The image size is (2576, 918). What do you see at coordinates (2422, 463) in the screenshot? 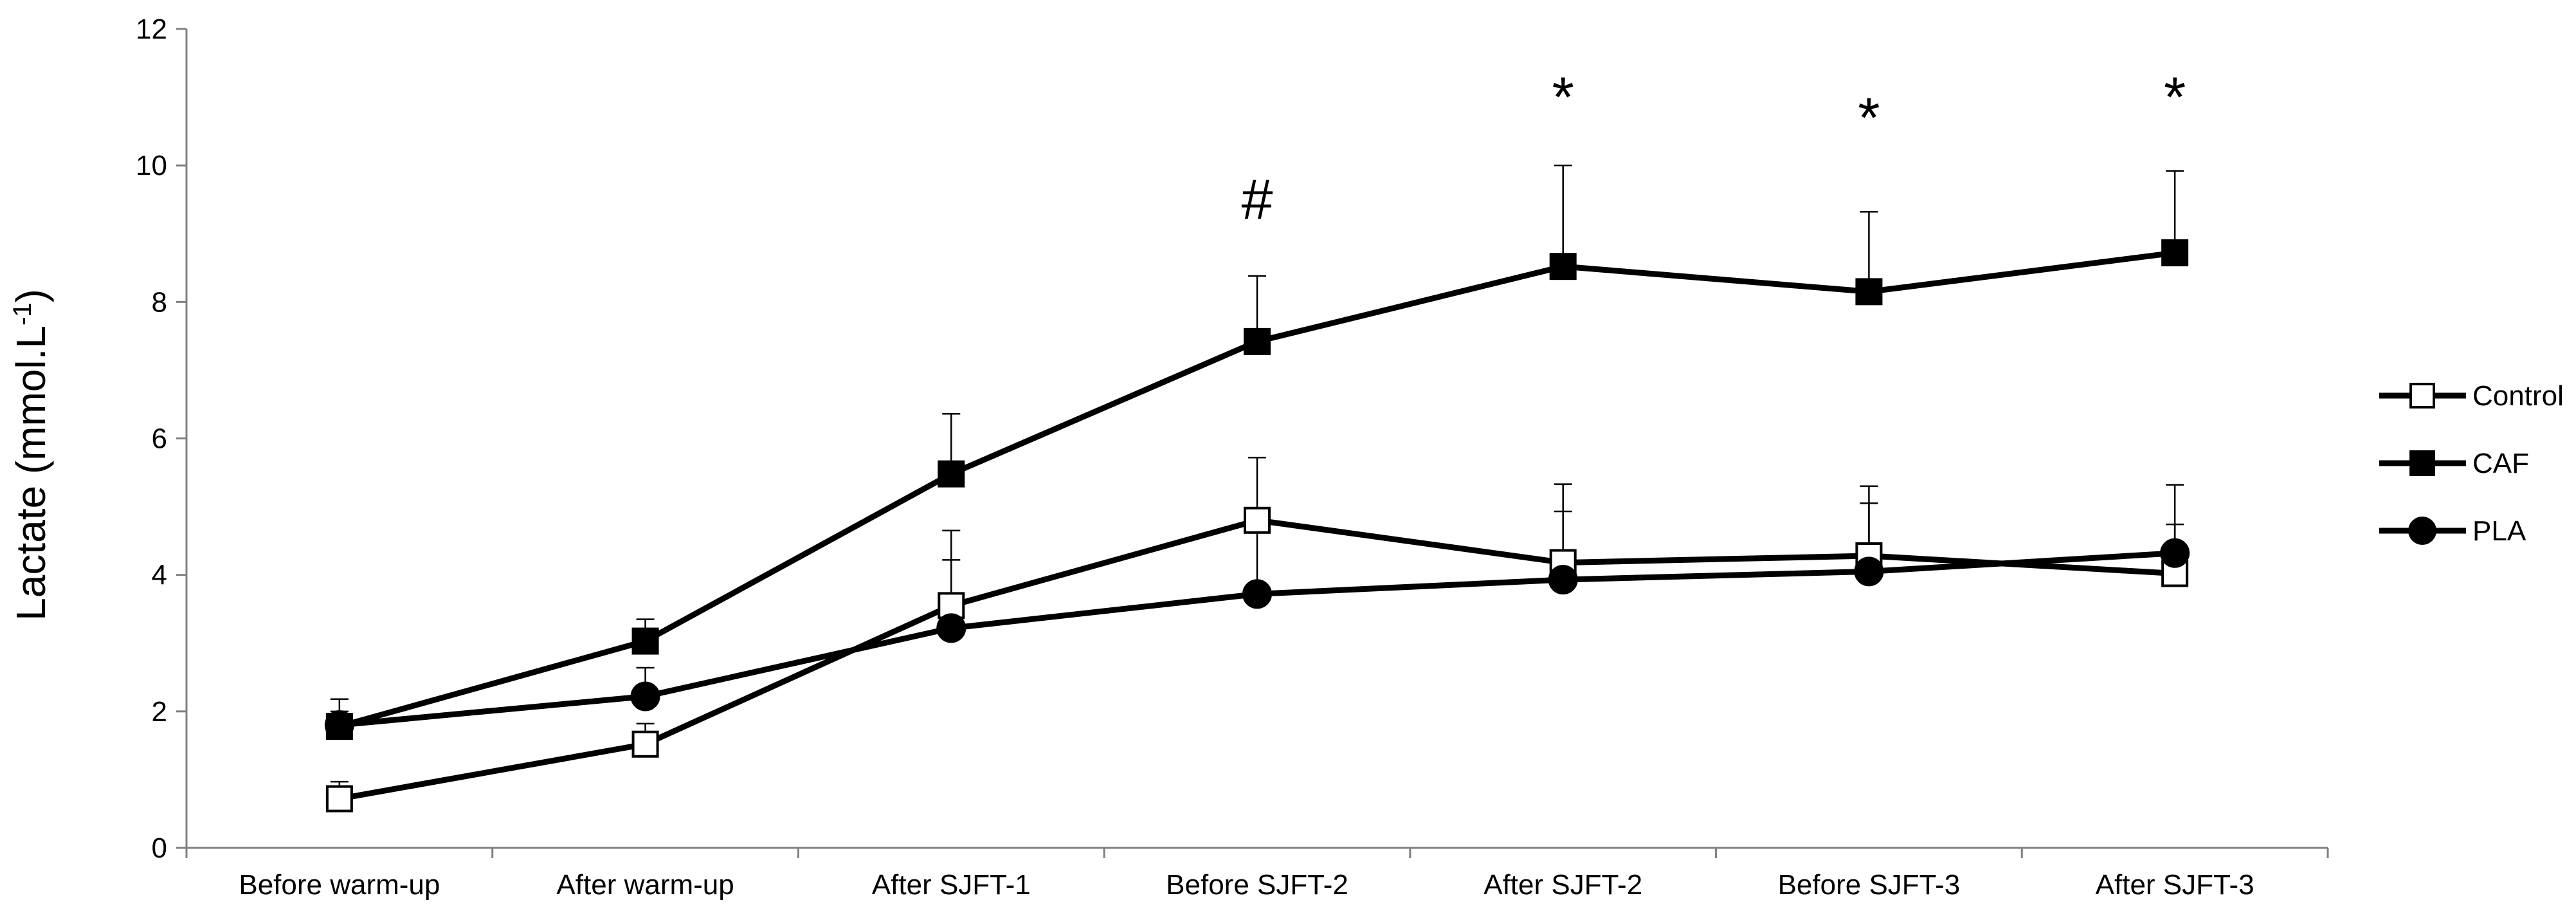
I see `legend-marker-caf` at bounding box center [2422, 463].